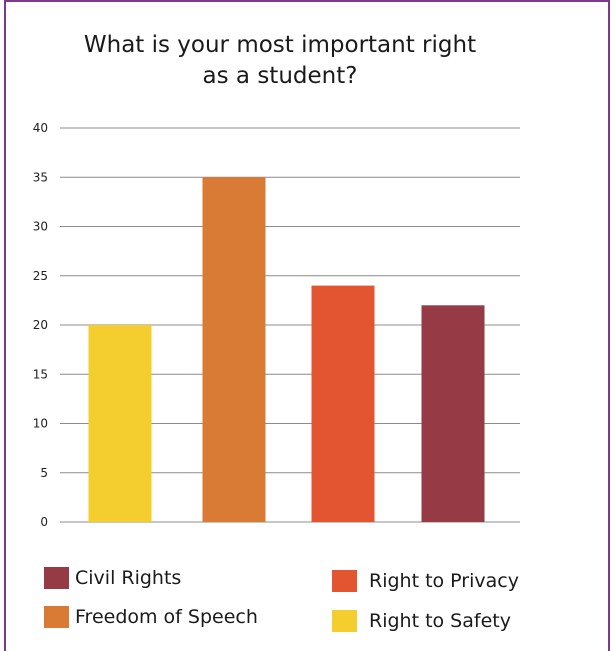 The image size is (616, 651). I want to click on y-tick-label: 10, so click(40, 424).